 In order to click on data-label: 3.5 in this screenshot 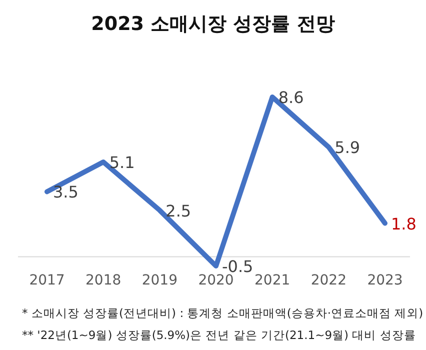, I will do `click(65, 192)`.